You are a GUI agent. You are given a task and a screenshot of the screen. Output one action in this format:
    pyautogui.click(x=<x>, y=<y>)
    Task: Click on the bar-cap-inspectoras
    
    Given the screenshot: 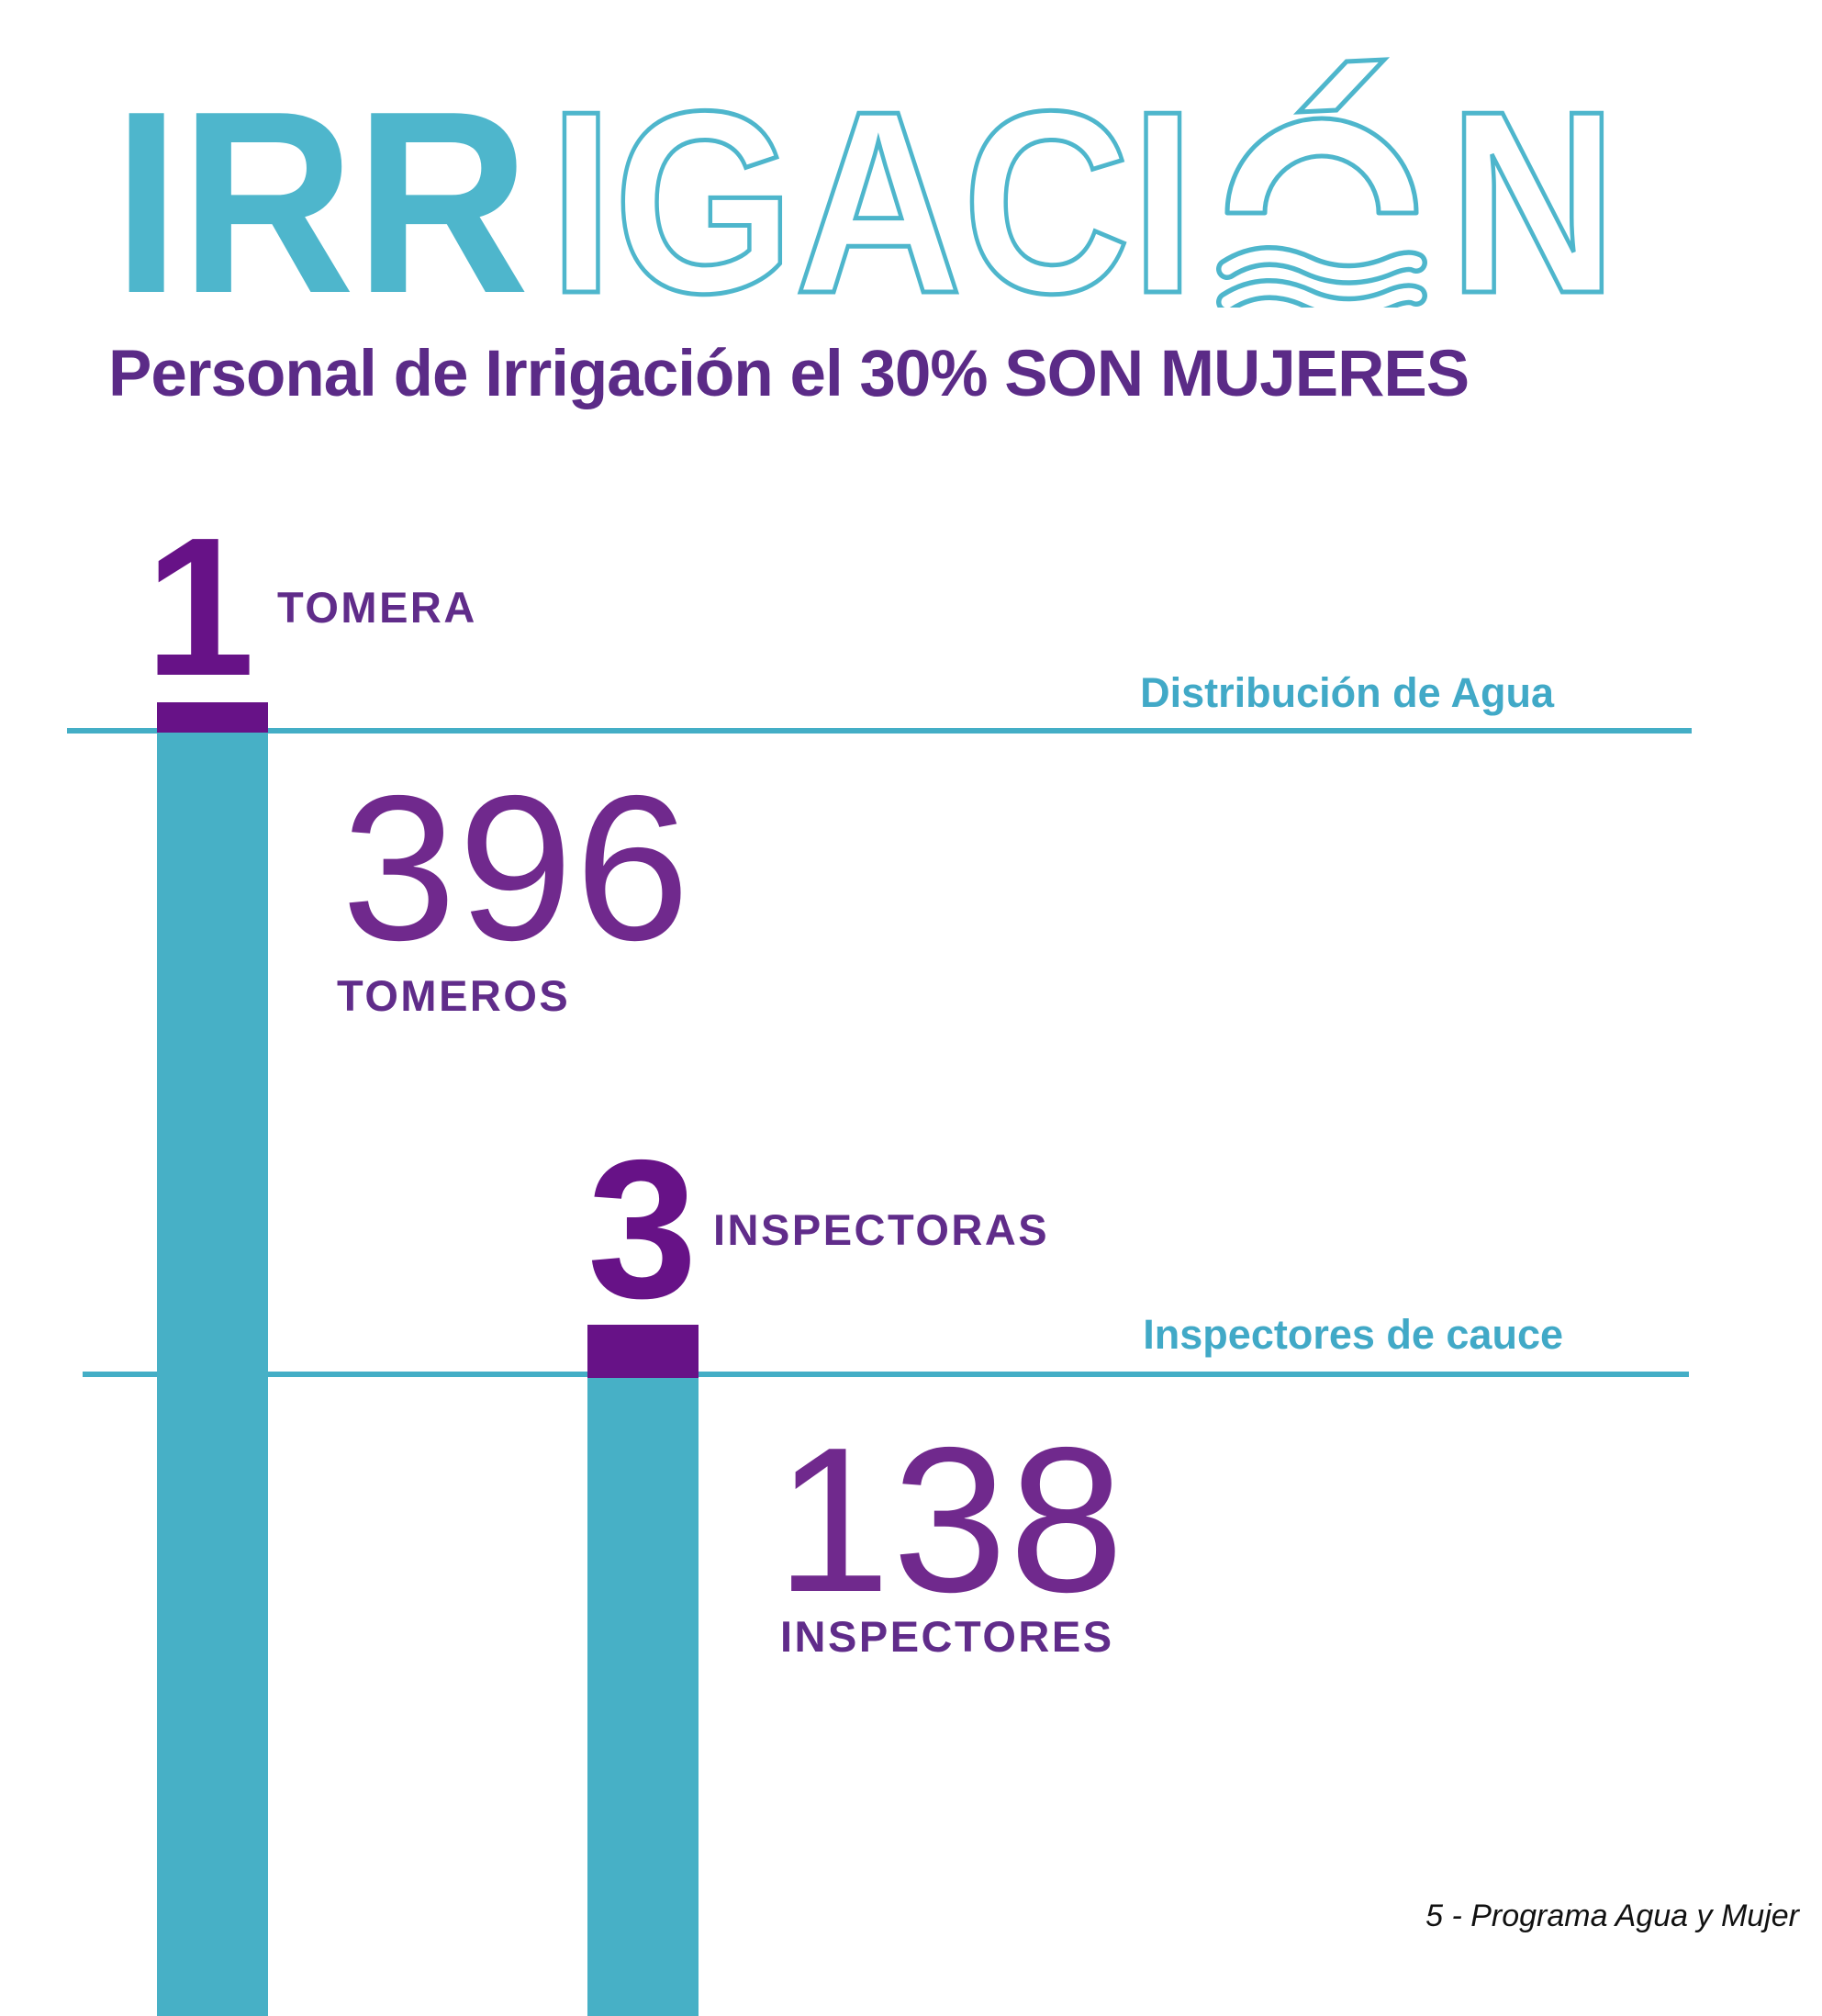 What is the action you would take?
    pyautogui.click(x=643, y=1351)
    